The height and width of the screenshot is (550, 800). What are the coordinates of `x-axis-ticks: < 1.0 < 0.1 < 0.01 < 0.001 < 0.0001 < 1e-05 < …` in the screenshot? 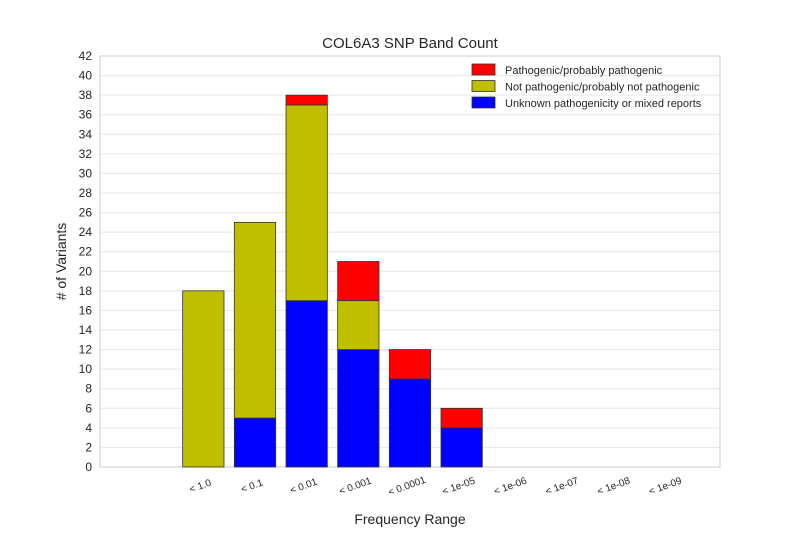 It's located at (436, 487).